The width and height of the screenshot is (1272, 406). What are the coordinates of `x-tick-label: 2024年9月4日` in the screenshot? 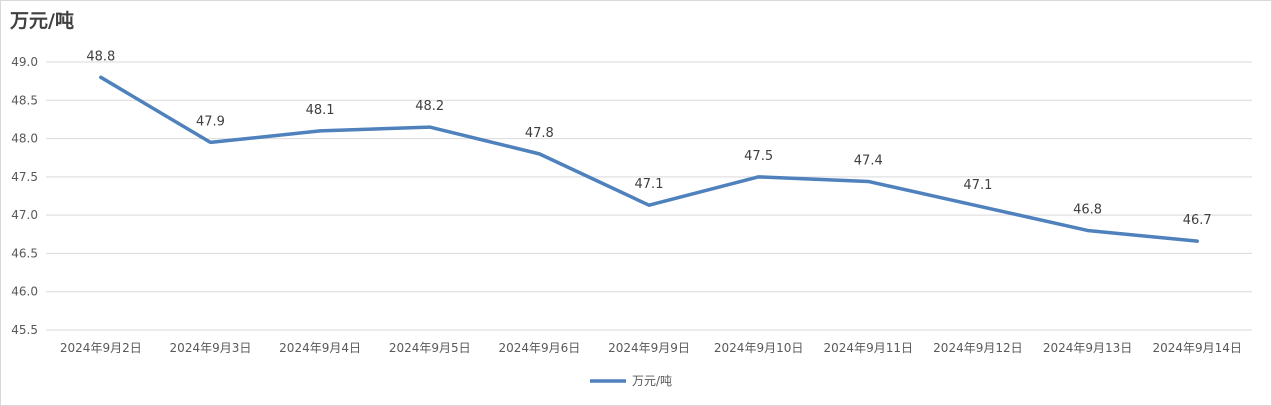 It's located at (320, 348).